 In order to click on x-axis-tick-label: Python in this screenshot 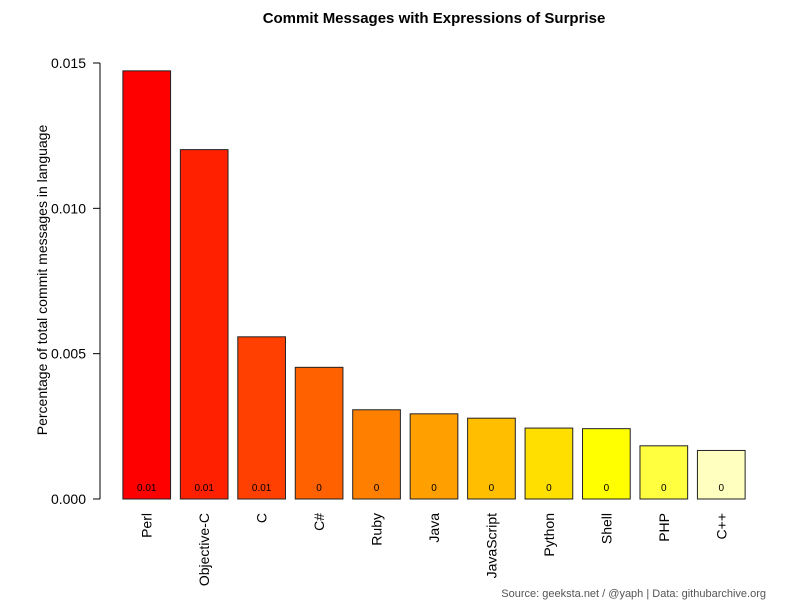, I will do `click(549, 535)`.